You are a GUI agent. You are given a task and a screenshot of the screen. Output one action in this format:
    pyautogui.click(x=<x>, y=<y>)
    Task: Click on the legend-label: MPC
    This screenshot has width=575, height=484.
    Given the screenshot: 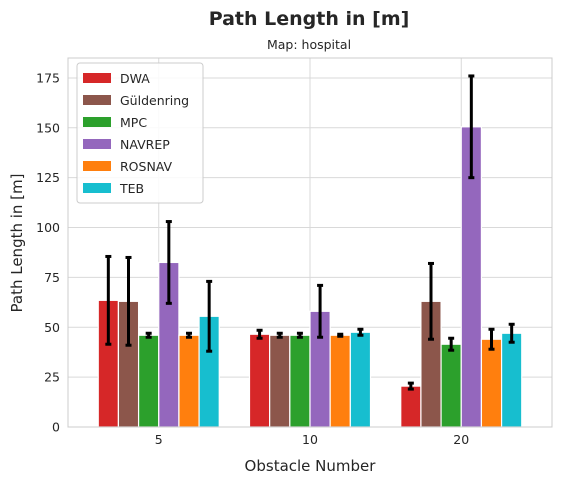 What is the action you would take?
    pyautogui.click(x=133, y=122)
    